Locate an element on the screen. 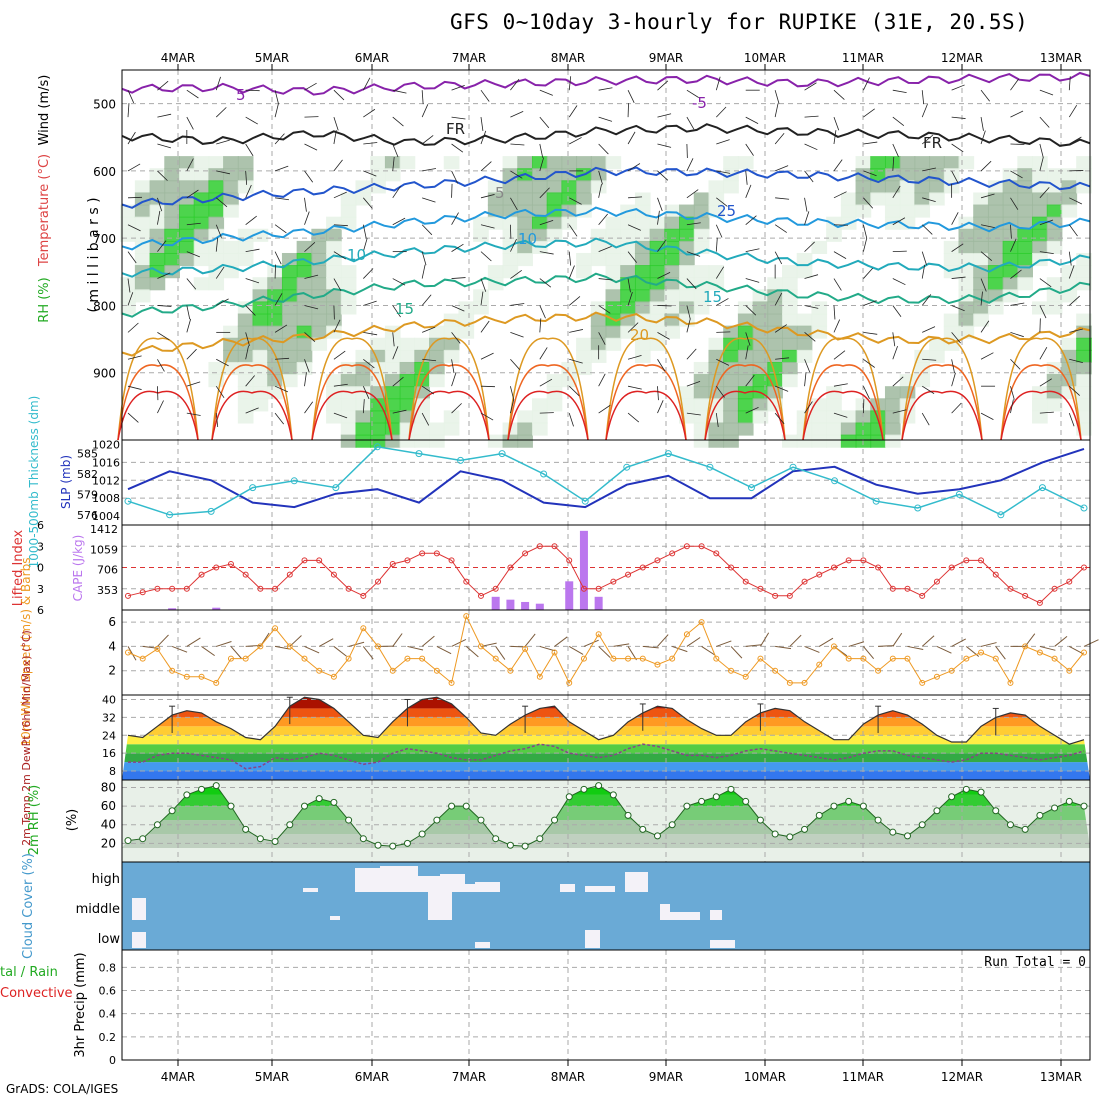  y-tick-label: 0.2 is located at coordinates (108, 1037).